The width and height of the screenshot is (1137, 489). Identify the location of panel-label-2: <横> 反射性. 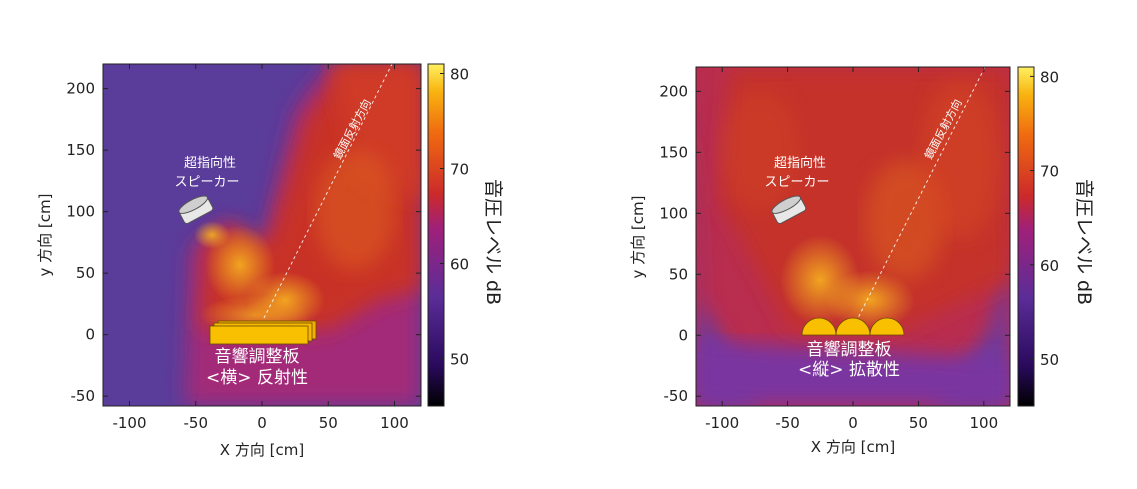
(257, 378).